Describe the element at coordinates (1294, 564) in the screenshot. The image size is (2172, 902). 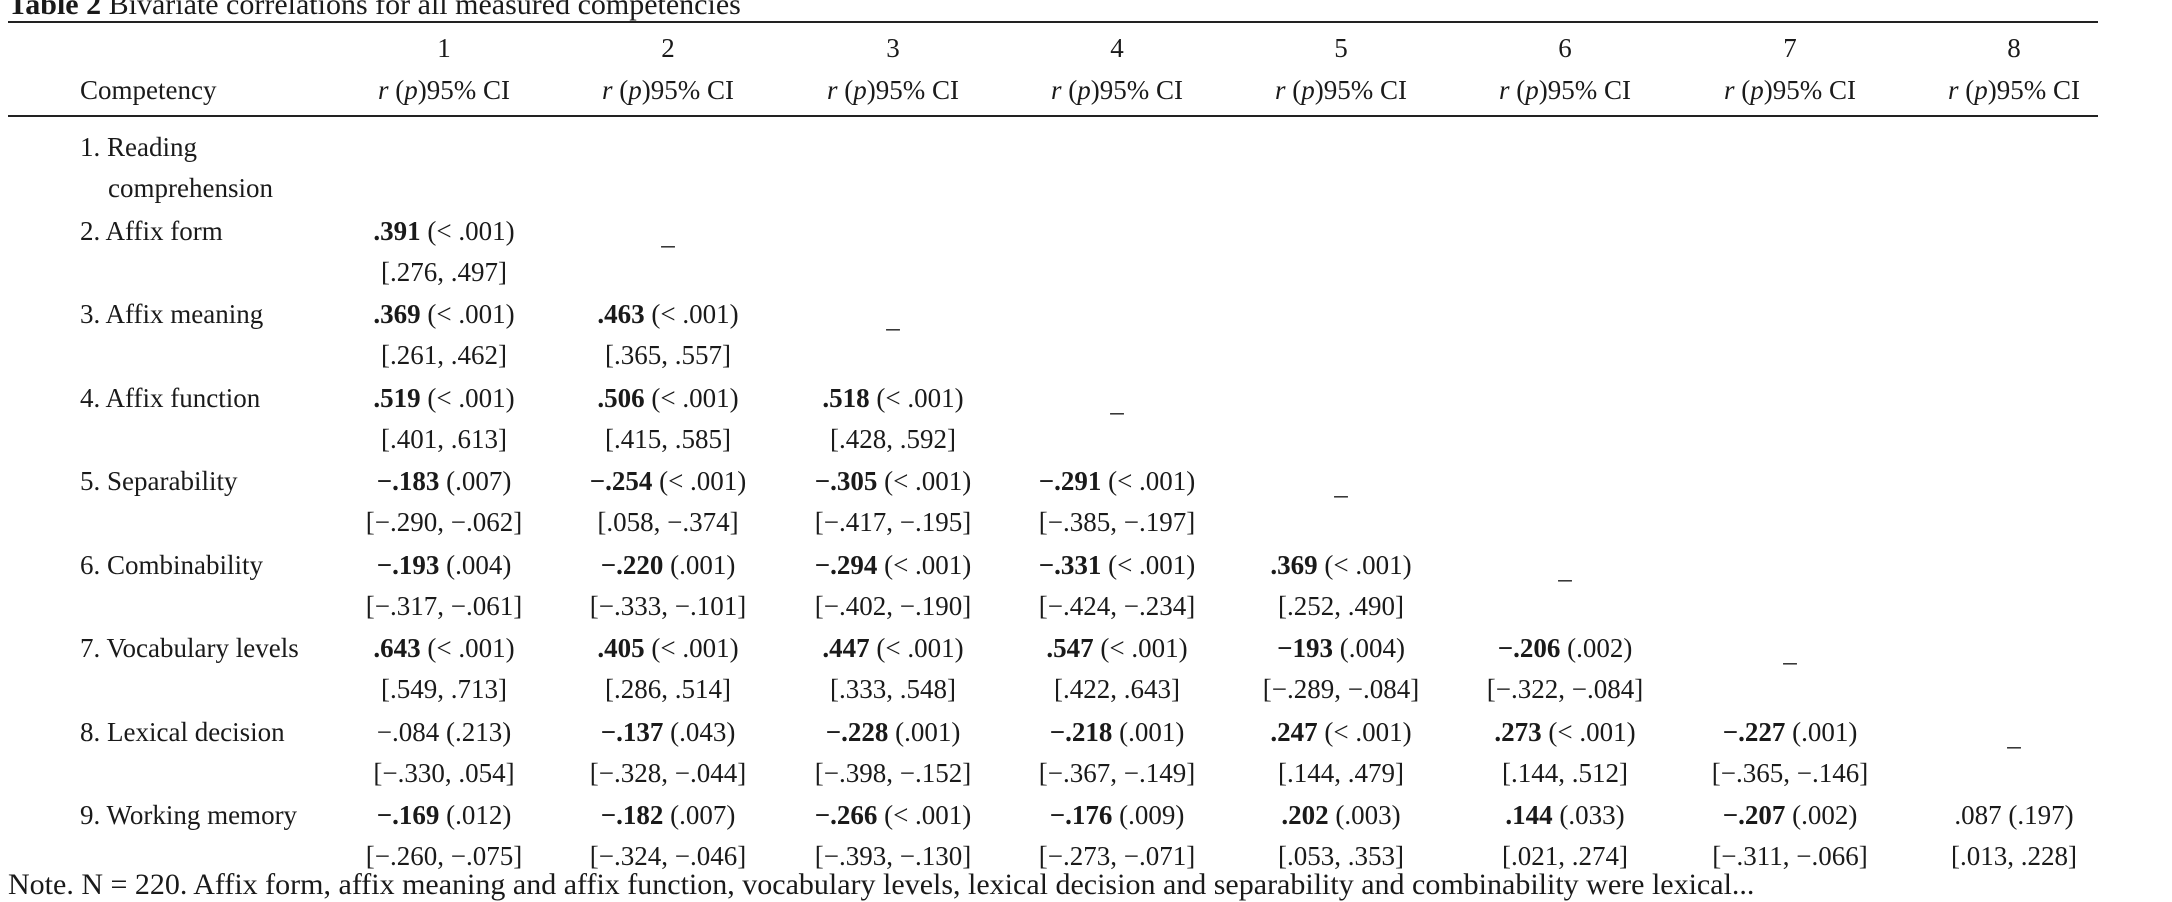
I see `r-value: .369` at that location.